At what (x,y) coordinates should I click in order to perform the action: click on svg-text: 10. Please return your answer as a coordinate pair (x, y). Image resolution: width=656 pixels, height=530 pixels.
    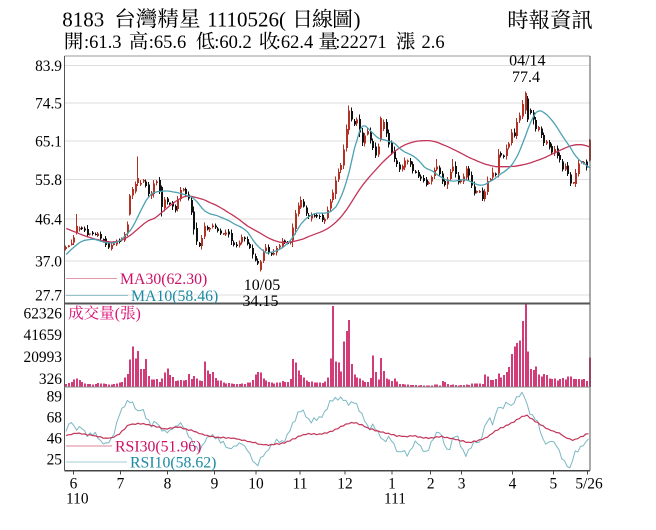
    Looking at the image, I should click on (256, 484).